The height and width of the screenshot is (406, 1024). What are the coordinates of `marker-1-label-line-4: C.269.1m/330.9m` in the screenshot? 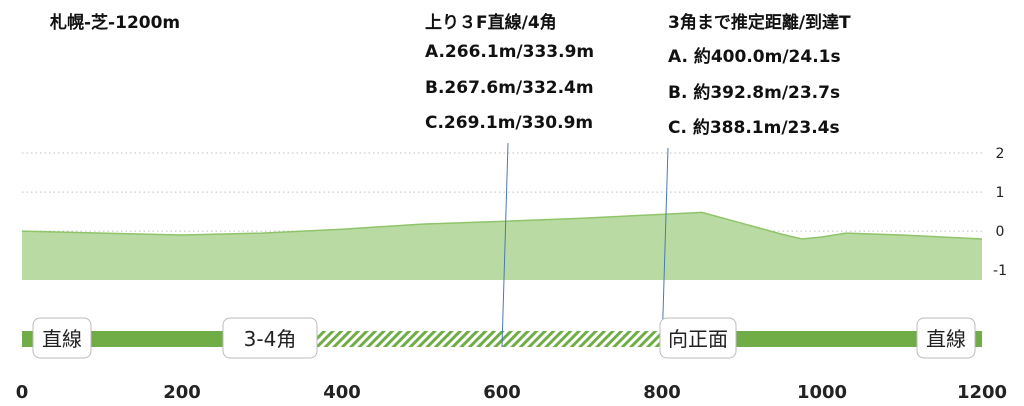 It's located at (509, 123).